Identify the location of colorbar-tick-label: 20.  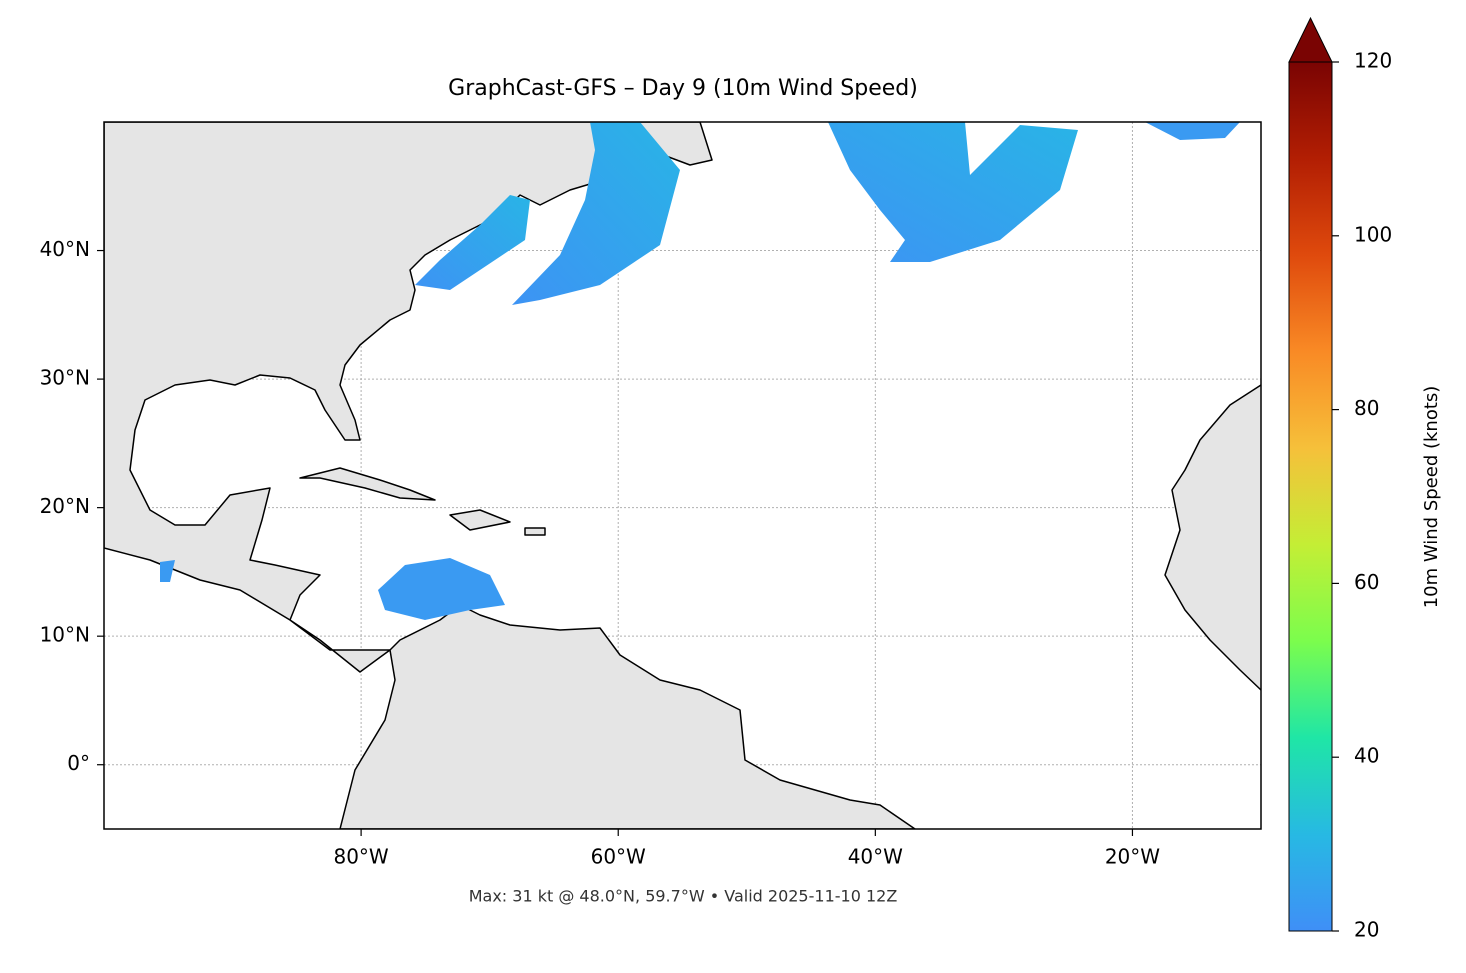
(1366, 930).